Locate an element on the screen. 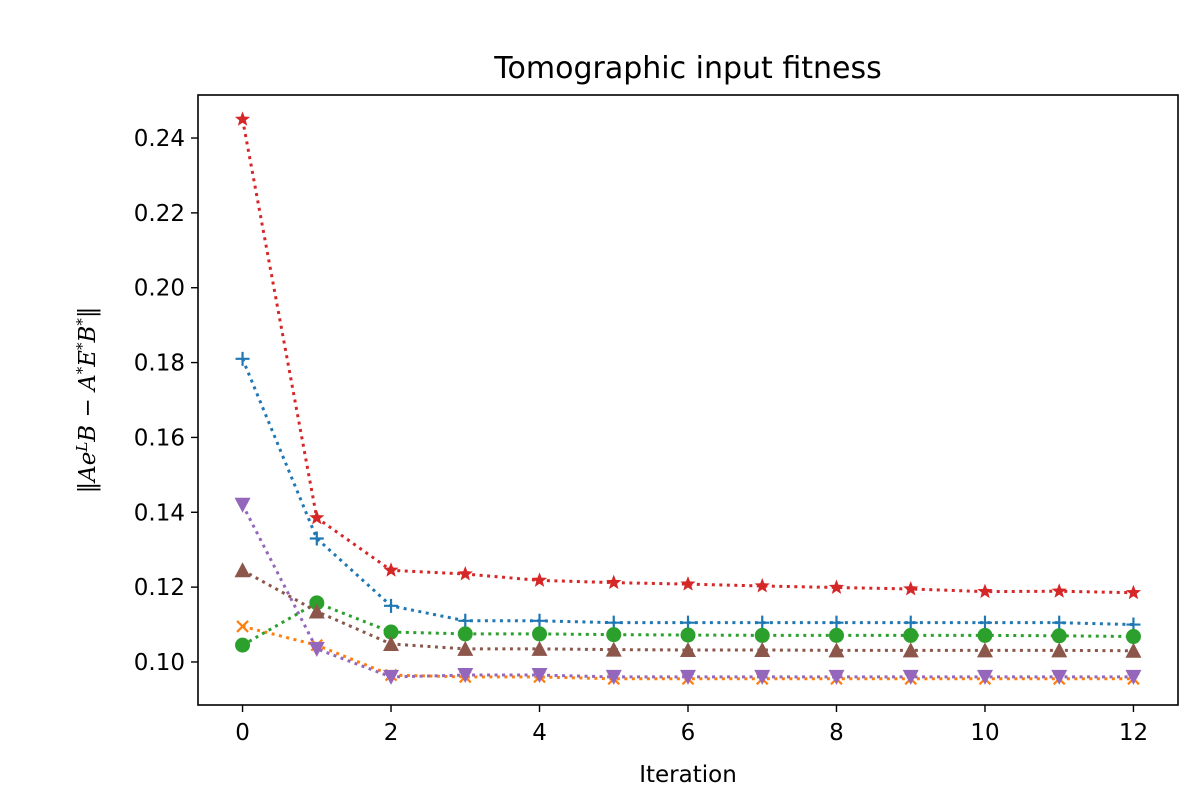 Image resolution: width=1196 pixels, height=792 pixels. y-axis-ticks: 0.10 0.12 0.14 0.16 0.18 0.20 0.22 0.24 is located at coordinates (166, 401).